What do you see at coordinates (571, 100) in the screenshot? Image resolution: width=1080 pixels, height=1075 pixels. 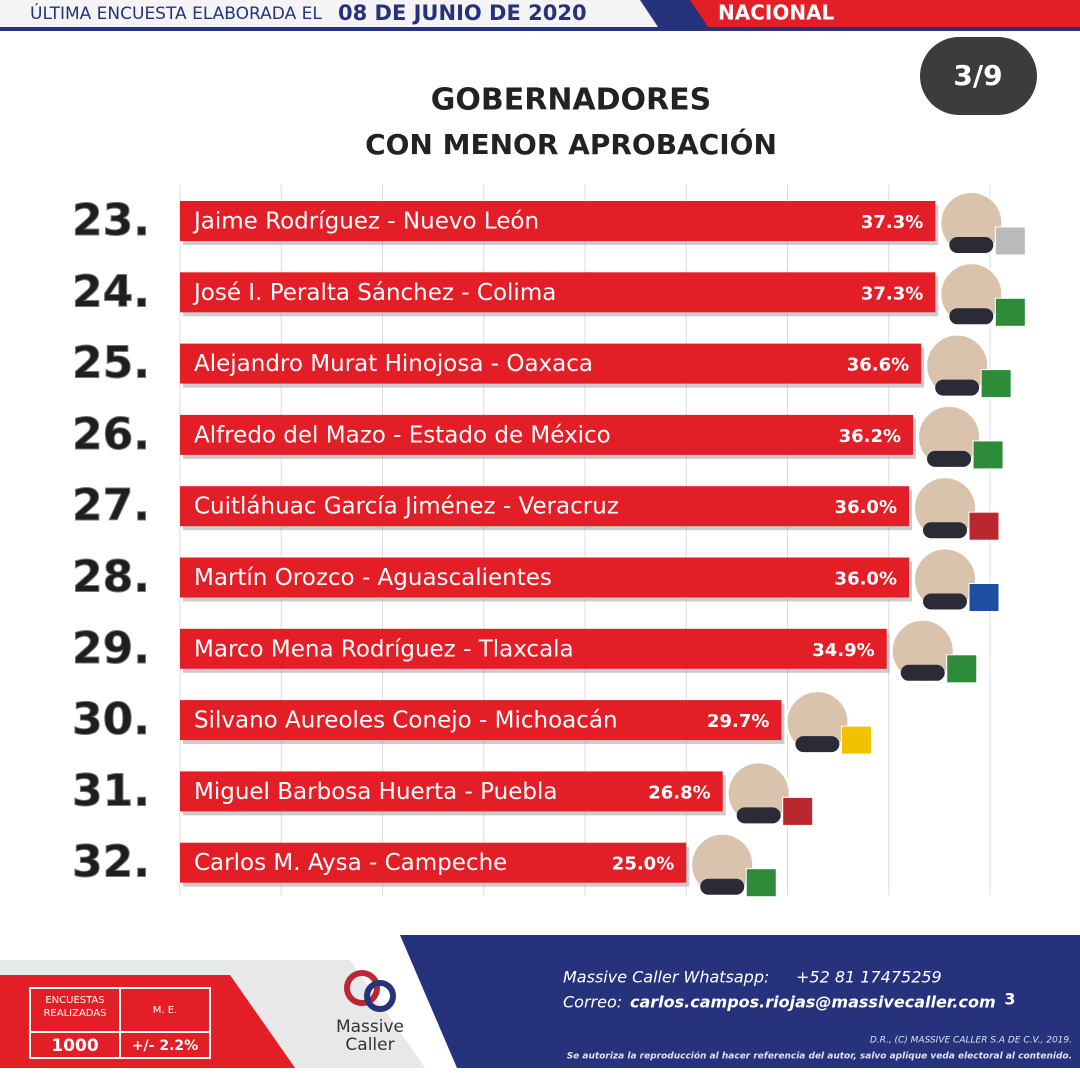 I see `chart-title: GOBERNADORES` at bounding box center [571, 100].